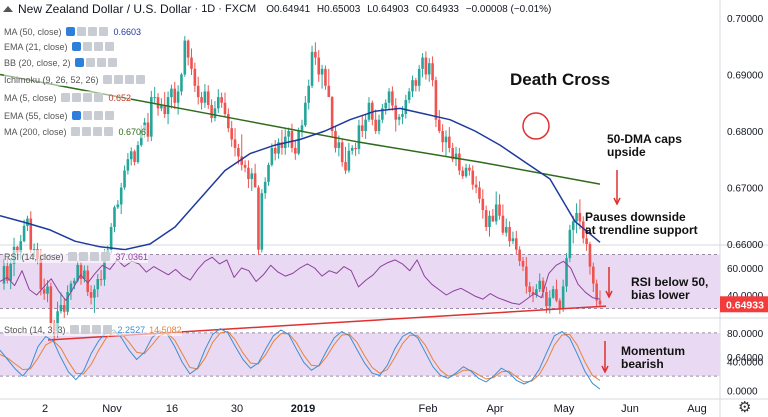 The width and height of the screenshot is (768, 417). I want to click on time-tick-label: 2, so click(45, 409).